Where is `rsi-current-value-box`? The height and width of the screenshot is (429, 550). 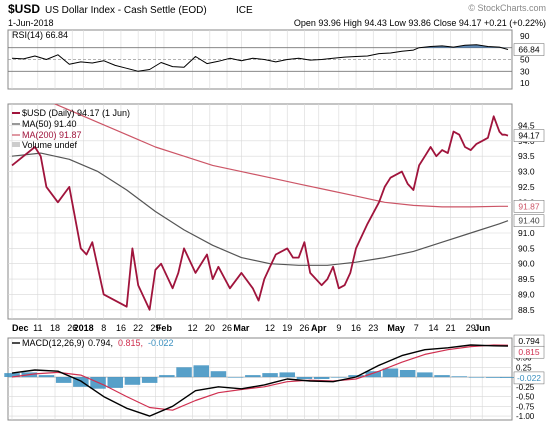
rsi-current-value-box is located at coordinates (529, 49).